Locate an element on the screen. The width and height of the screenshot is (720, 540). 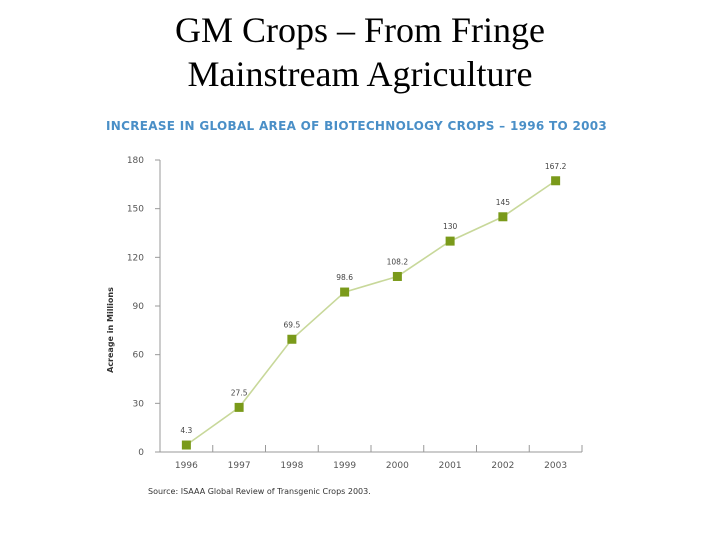
data-label-1997: 27.5 is located at coordinates (239, 392).